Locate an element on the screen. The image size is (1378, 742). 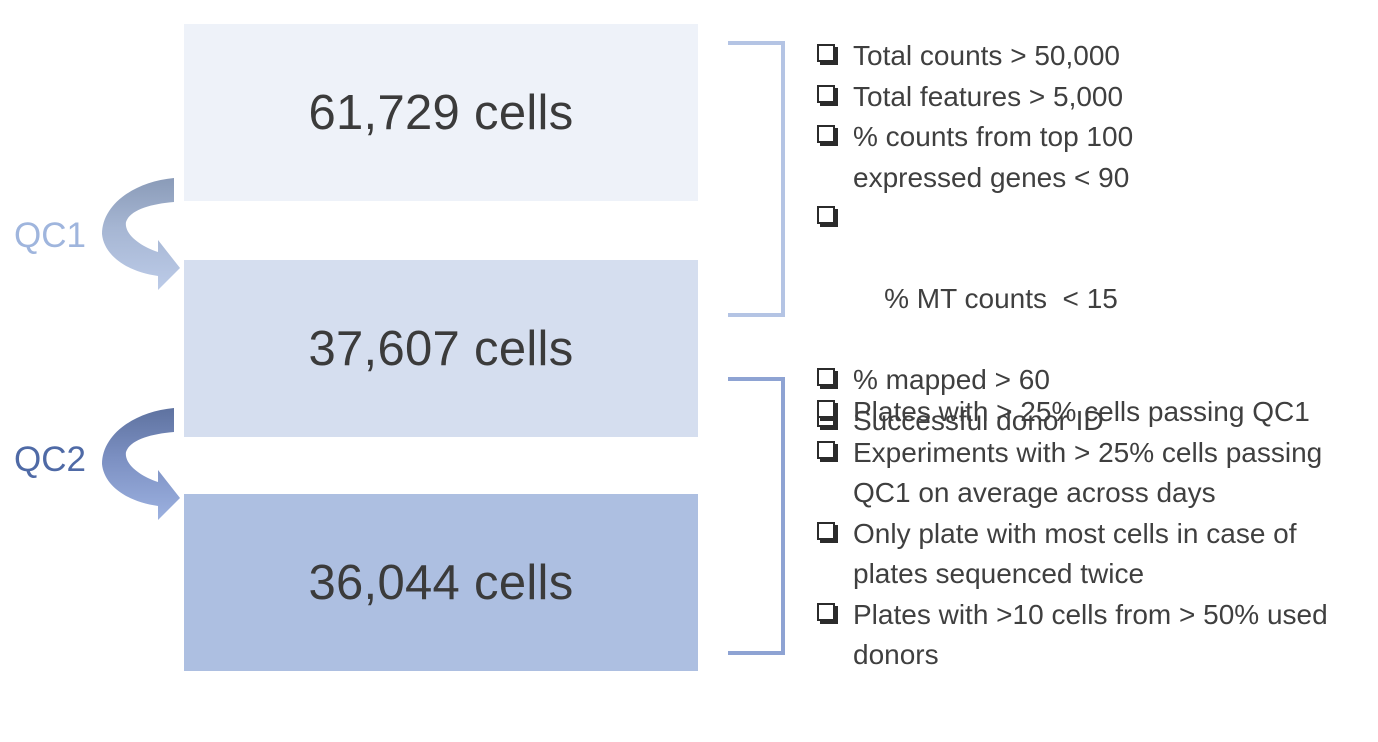
criterion-item: Successful donor ID is located at coordinates (1093, 421).